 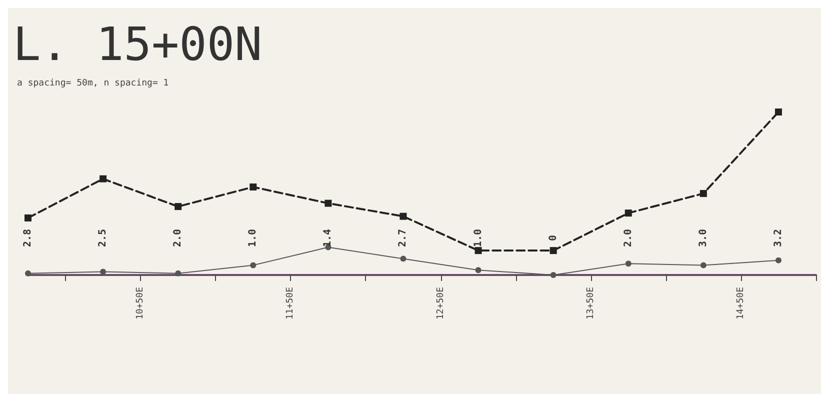 What do you see at coordinates (291, 303) in the screenshot?
I see `x-tick-label: 11+50E` at bounding box center [291, 303].